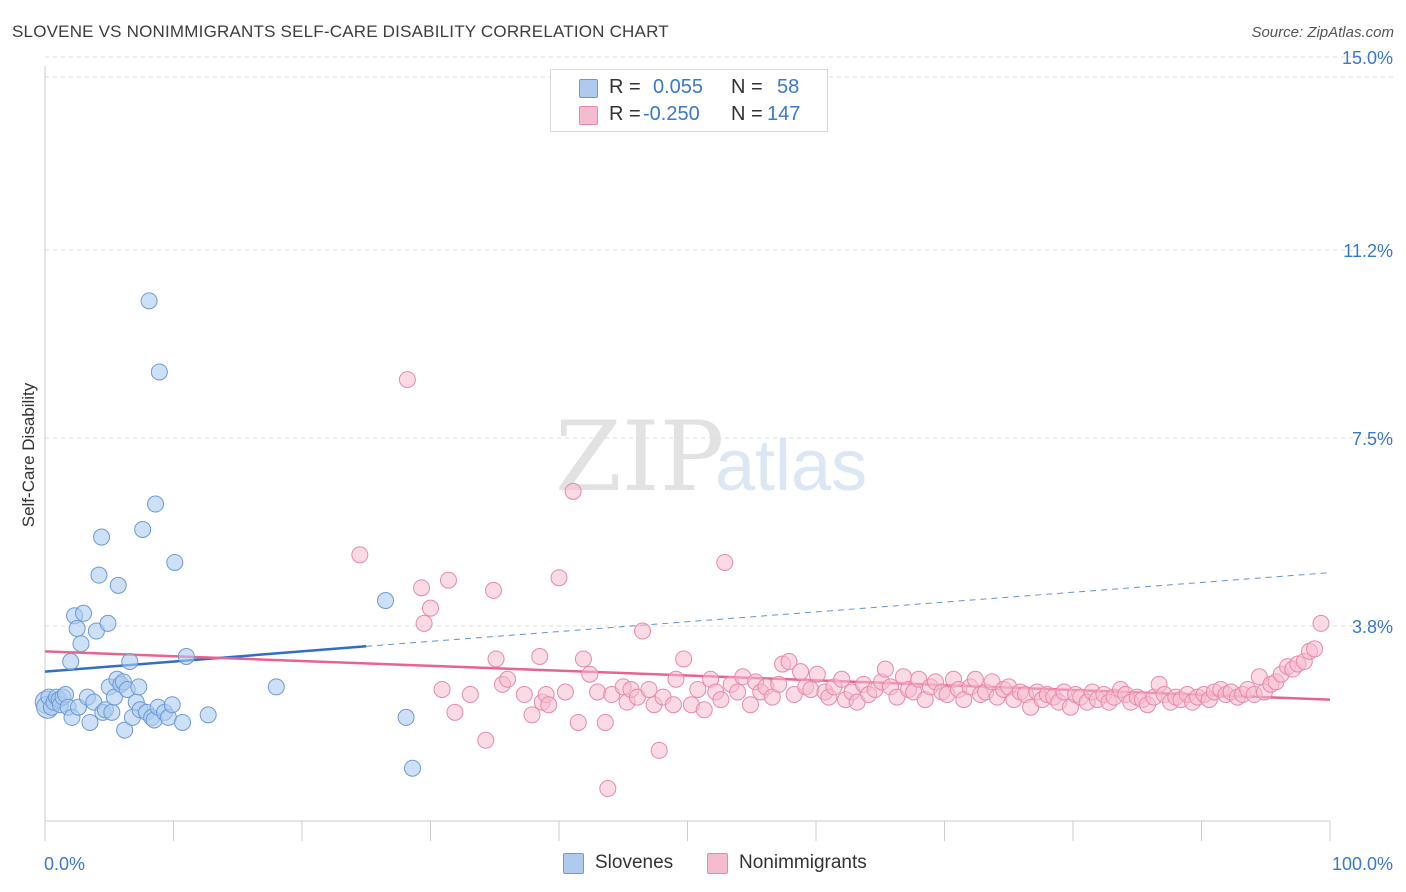  I want to click on legend-label-nonimmigrants: Nonimmigrants, so click(803, 862).